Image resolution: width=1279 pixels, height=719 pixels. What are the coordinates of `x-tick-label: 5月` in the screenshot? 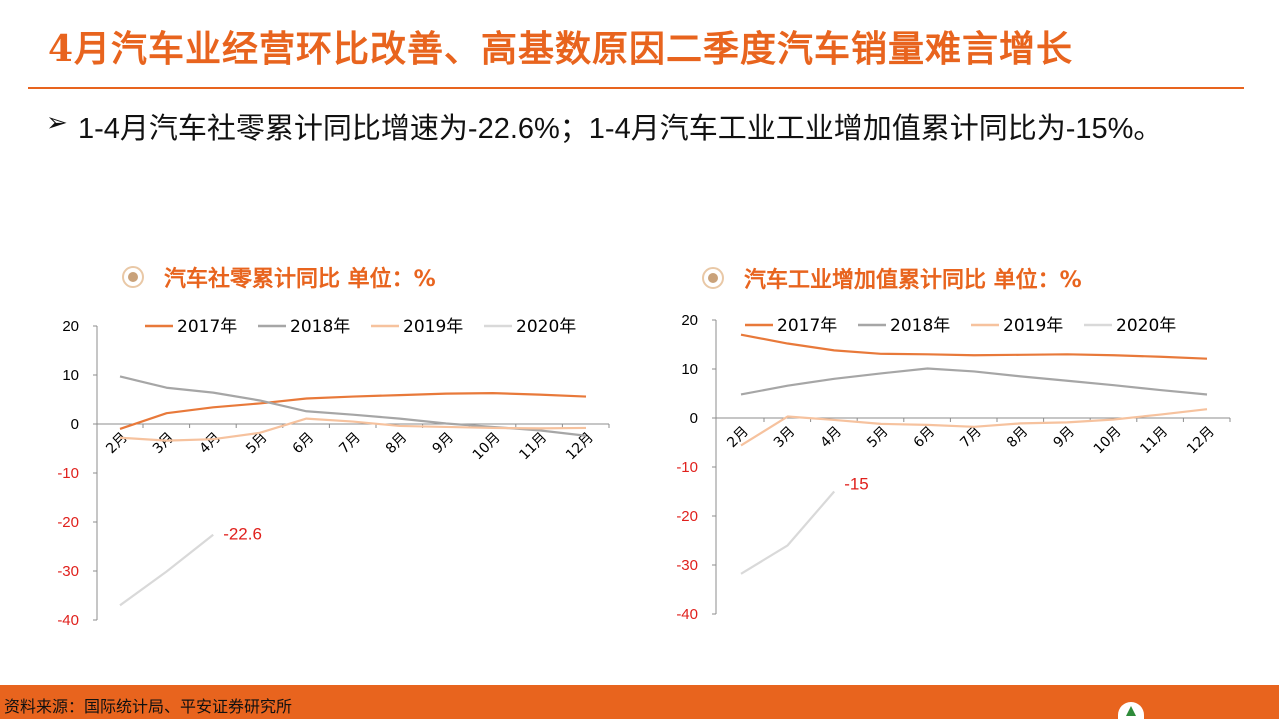 It's located at (878, 438).